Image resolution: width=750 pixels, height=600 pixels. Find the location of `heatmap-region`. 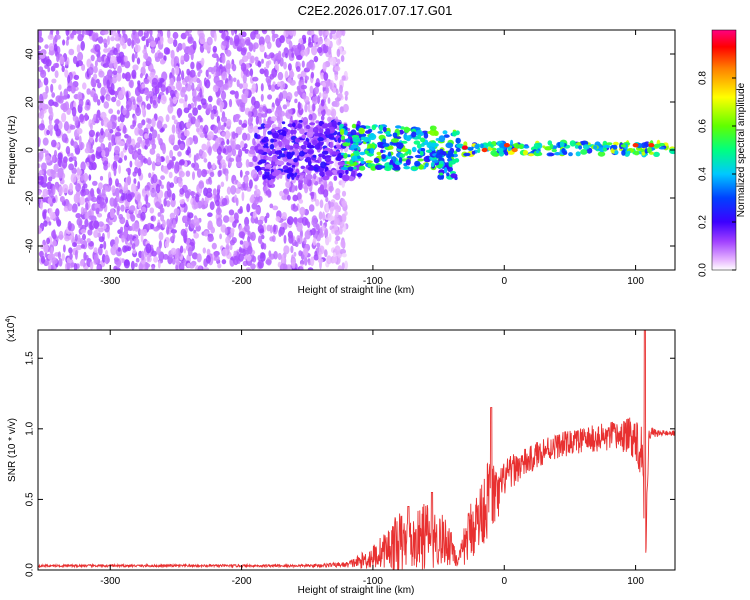

heatmap-region is located at coordinates (565, 148).